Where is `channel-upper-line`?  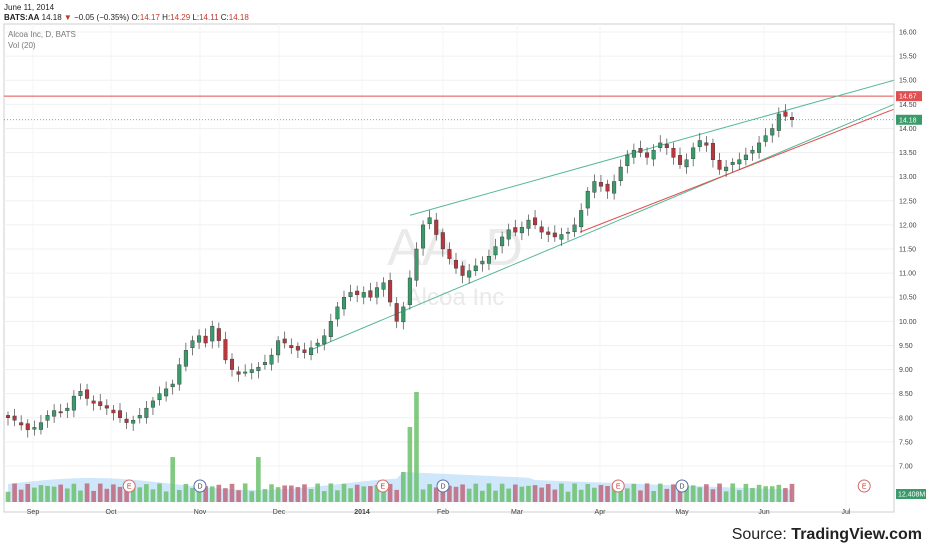 channel-upper-line is located at coordinates (652, 147).